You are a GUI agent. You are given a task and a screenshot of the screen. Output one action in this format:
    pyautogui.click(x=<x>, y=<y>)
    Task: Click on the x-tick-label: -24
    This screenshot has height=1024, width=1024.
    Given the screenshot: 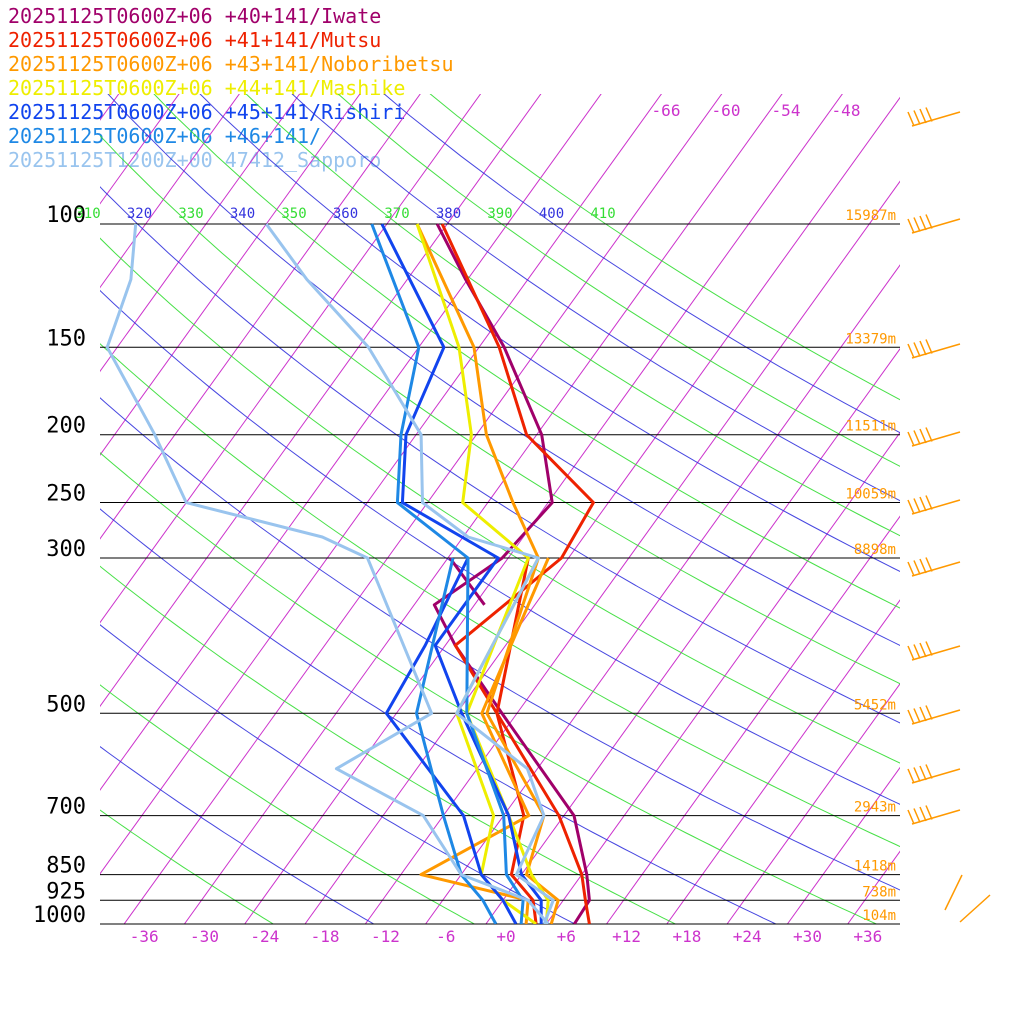 What is the action you would take?
    pyautogui.click(x=264, y=936)
    